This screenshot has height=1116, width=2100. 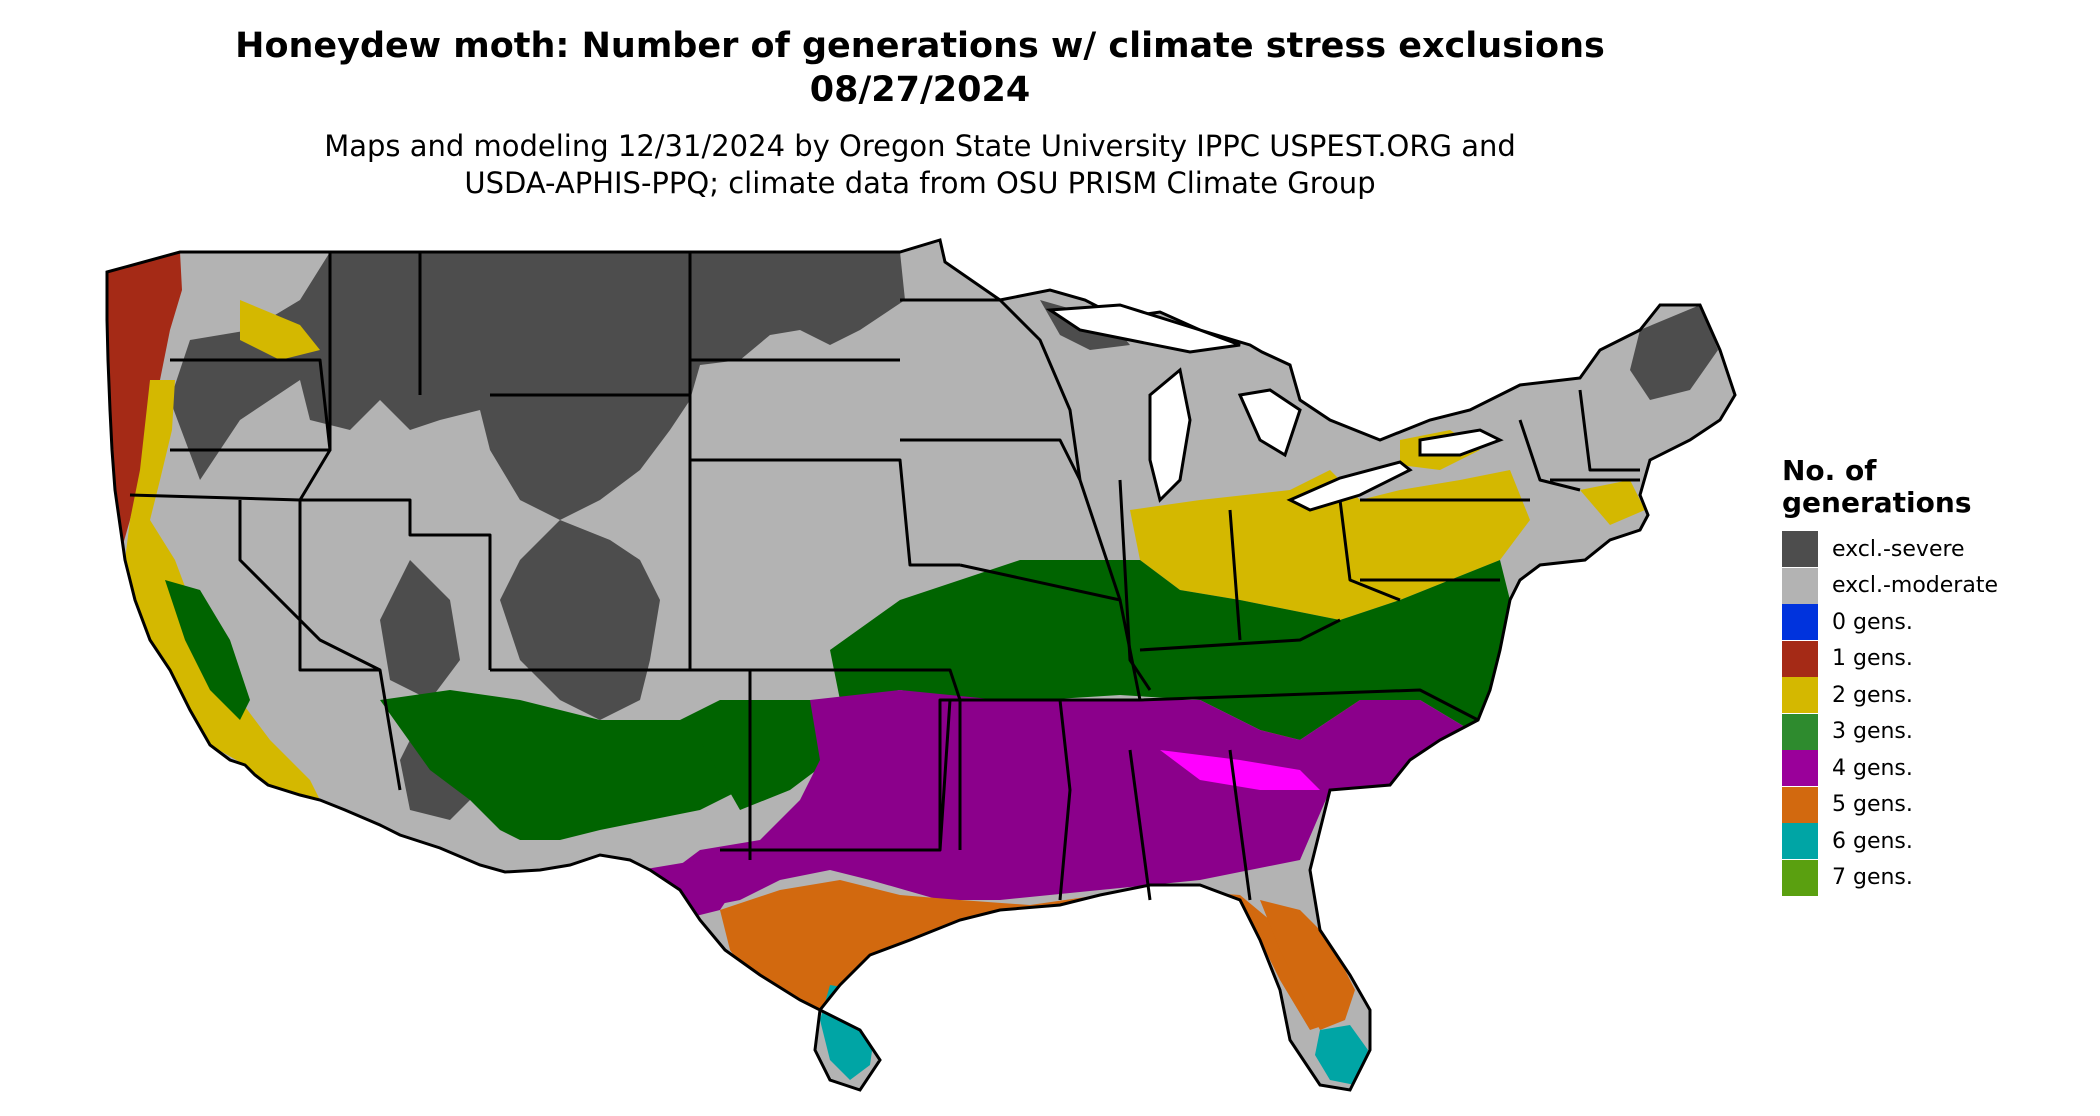 What do you see at coordinates (949, 774) in the screenshot?
I see `border-tx-ar` at bounding box center [949, 774].